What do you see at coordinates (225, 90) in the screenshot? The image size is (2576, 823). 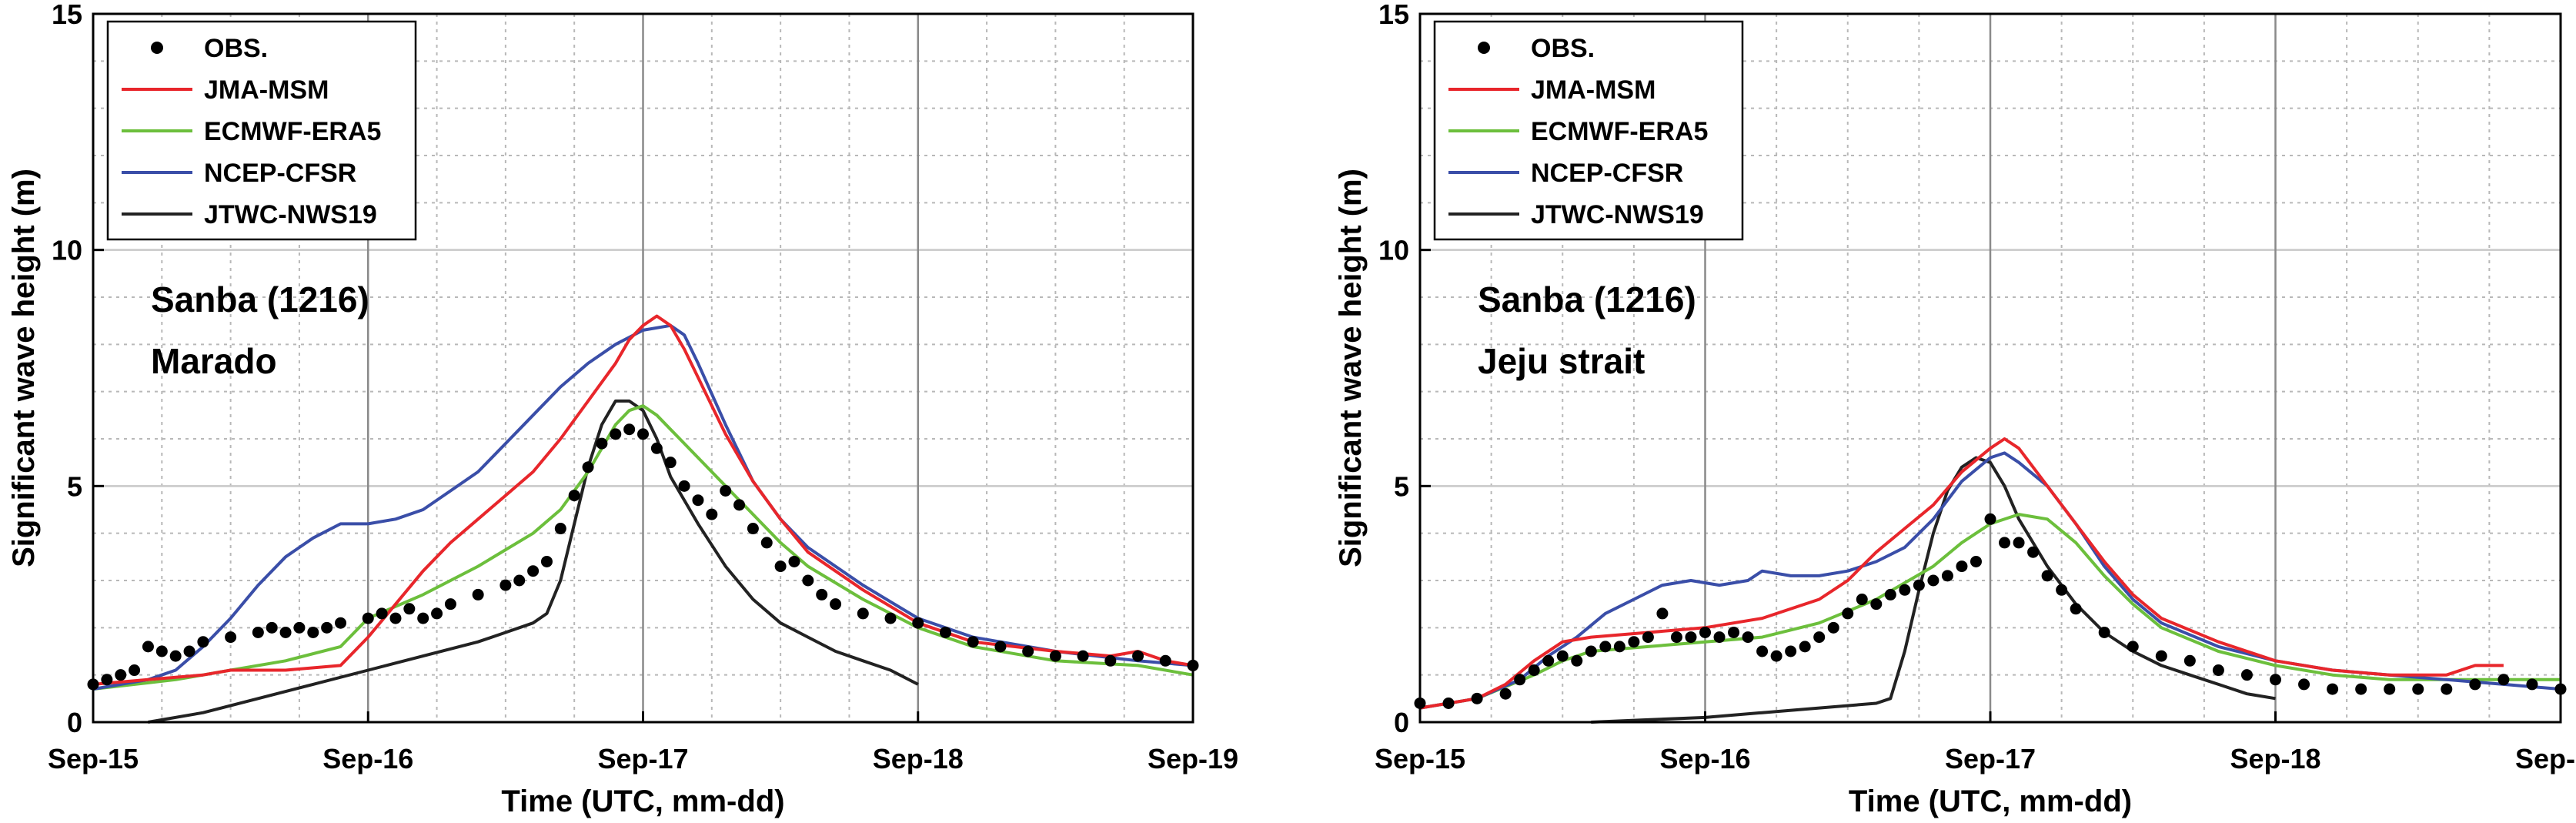 I see `legend-item: JMA-MSM` at bounding box center [225, 90].